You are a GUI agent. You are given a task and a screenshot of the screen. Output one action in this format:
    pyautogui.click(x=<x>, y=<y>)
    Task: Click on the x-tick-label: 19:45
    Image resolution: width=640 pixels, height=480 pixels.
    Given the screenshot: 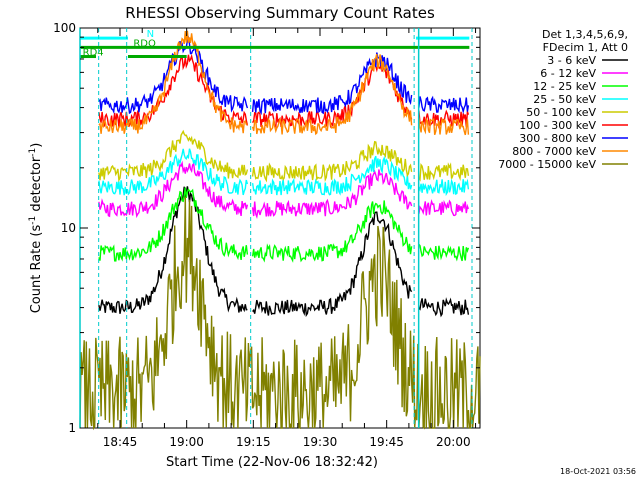 What is the action you would take?
    pyautogui.click(x=386, y=442)
    